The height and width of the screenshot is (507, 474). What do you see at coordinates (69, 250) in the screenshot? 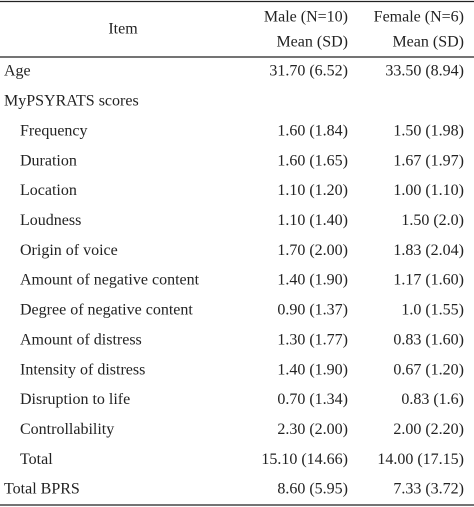
I see `row-label: Origin of voice` at bounding box center [69, 250].